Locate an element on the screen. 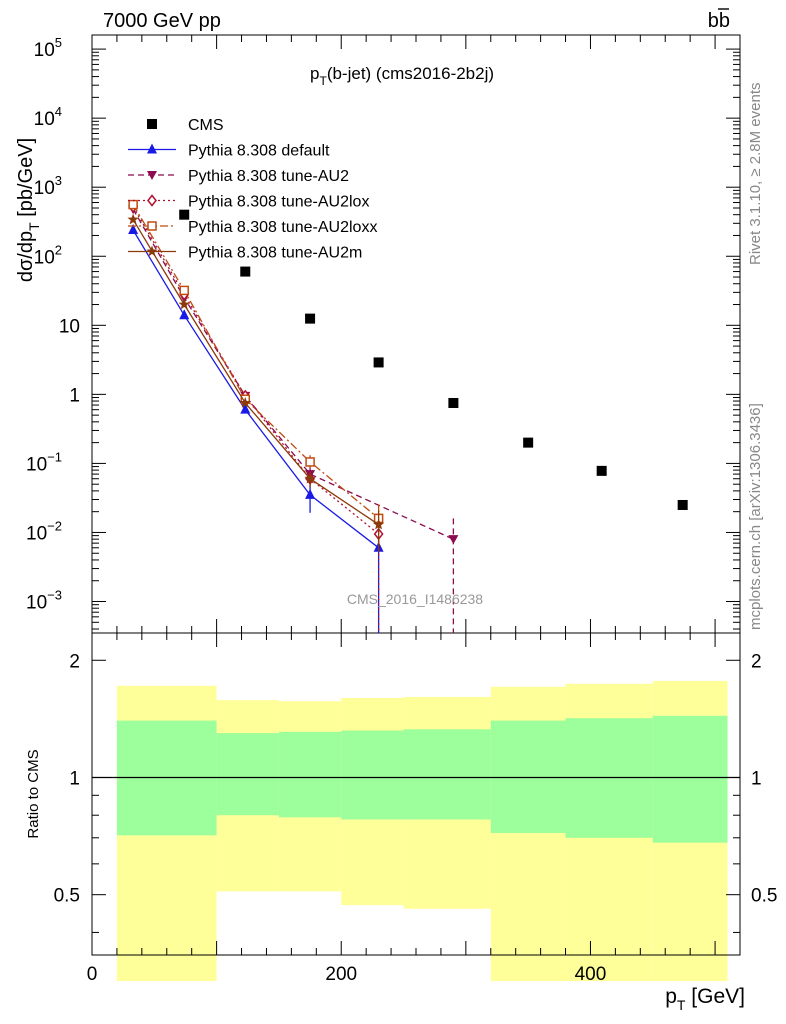  y-tick-exp: −2 is located at coordinates (54, 525).